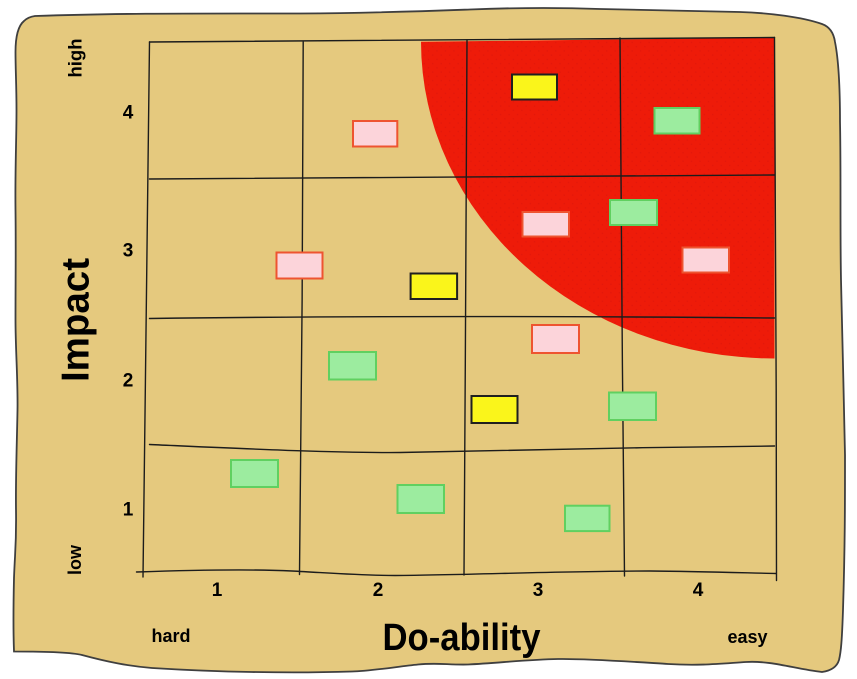  What do you see at coordinates (747, 637) in the screenshot?
I see `svg-text: easy` at bounding box center [747, 637].